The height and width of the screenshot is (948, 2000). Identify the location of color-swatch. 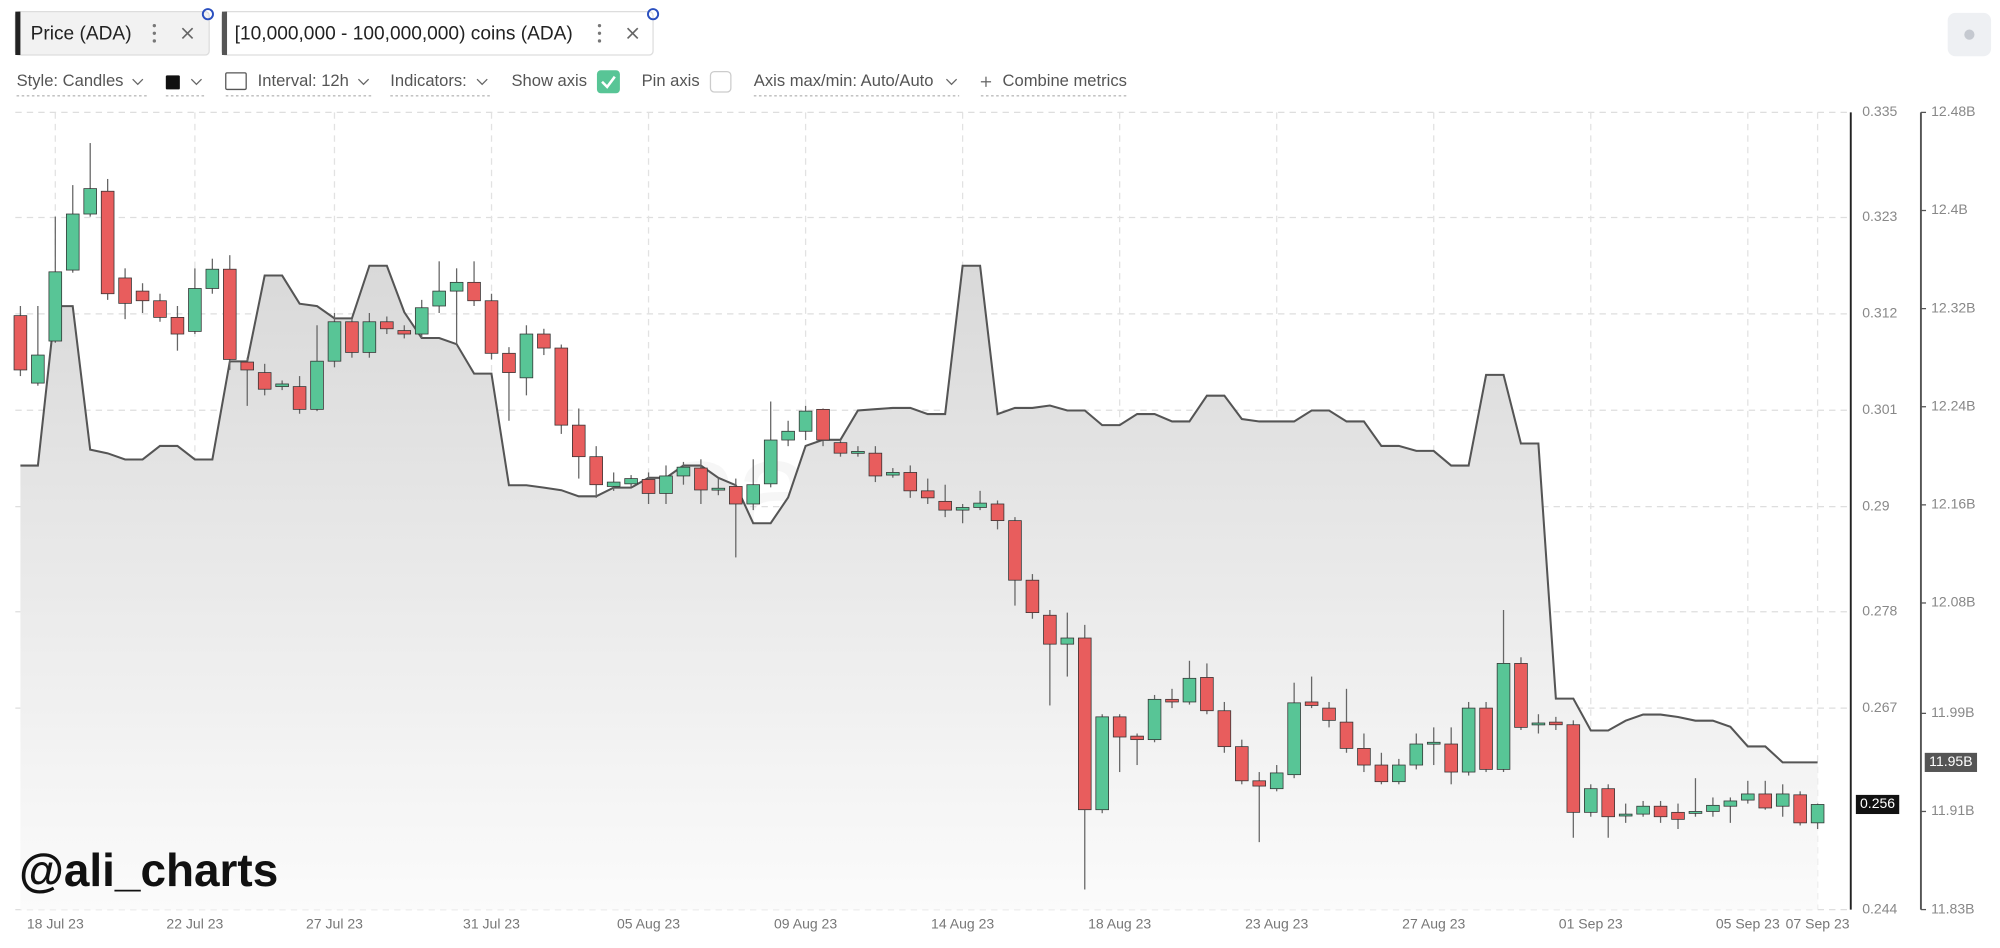
(172, 82).